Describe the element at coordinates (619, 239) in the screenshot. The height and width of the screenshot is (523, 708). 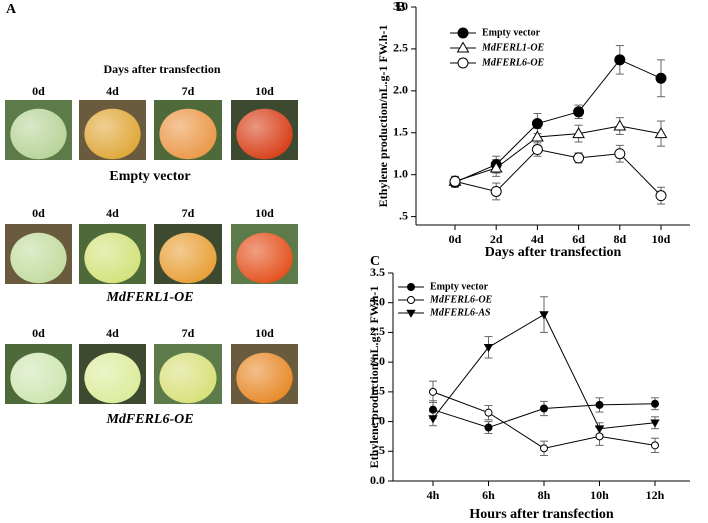
I see `x-tick-label: 8d` at that location.